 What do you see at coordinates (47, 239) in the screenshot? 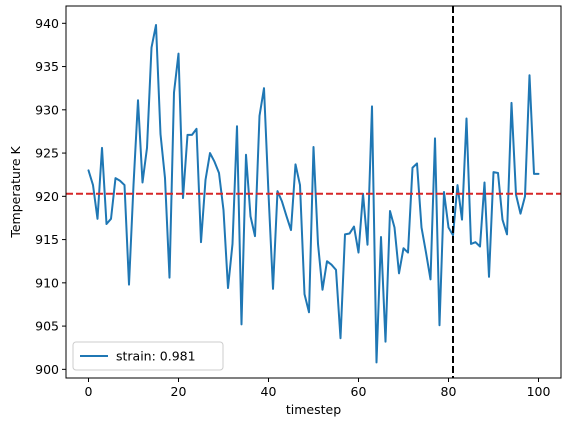
I see `y-tick-label: 915` at bounding box center [47, 239].